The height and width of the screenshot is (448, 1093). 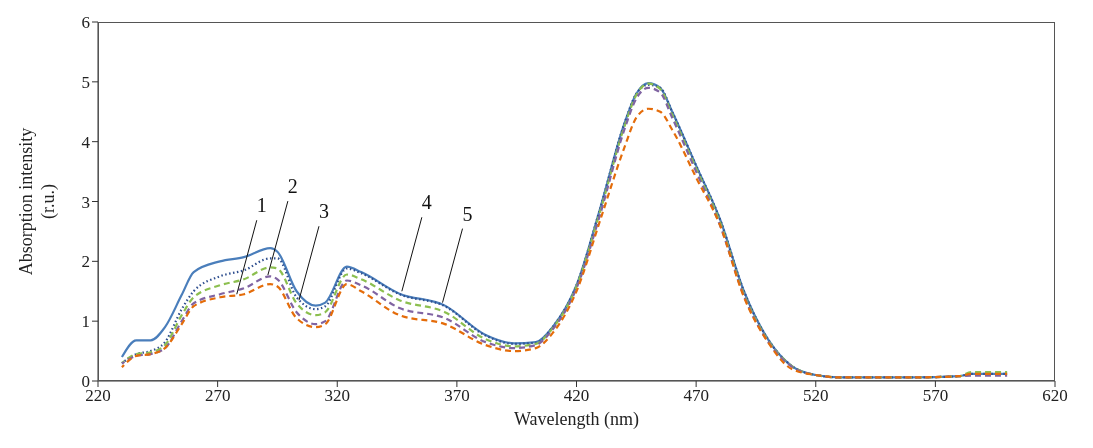 I want to click on x-tick-label: 370, so click(x=457, y=396).